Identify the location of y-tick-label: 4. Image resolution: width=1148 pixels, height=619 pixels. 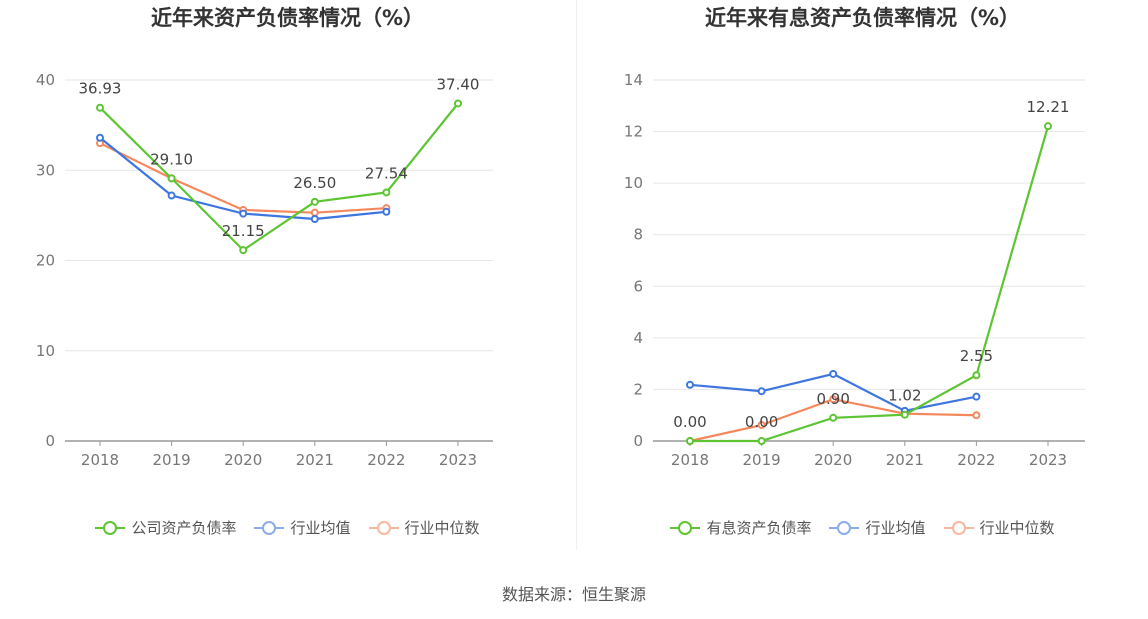
(638, 338).